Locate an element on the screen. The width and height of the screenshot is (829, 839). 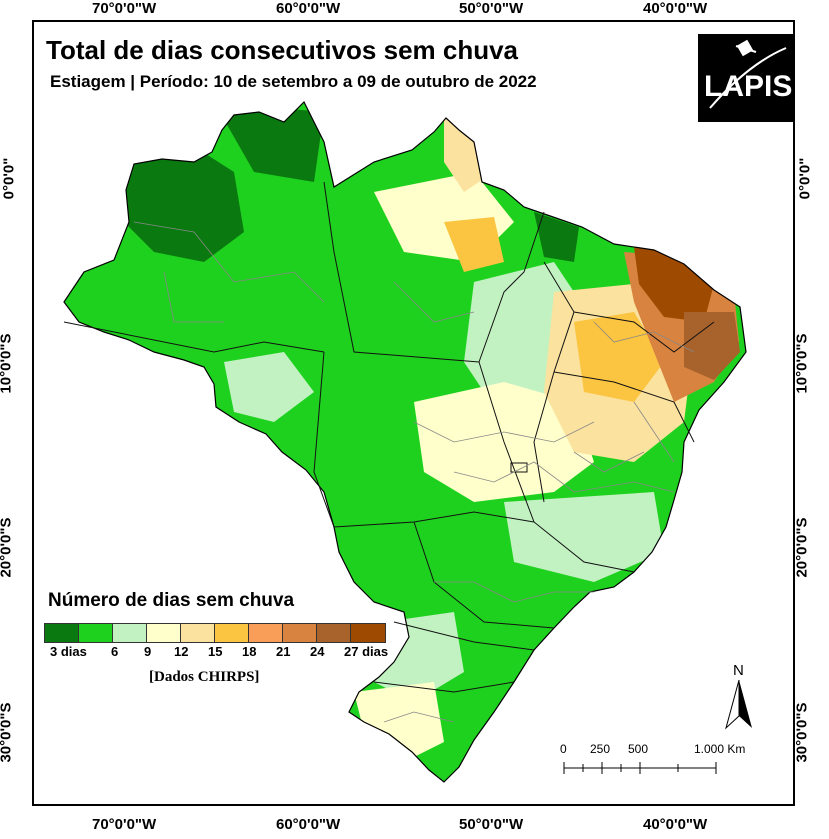
satellite-icon is located at coordinates (748, 74).